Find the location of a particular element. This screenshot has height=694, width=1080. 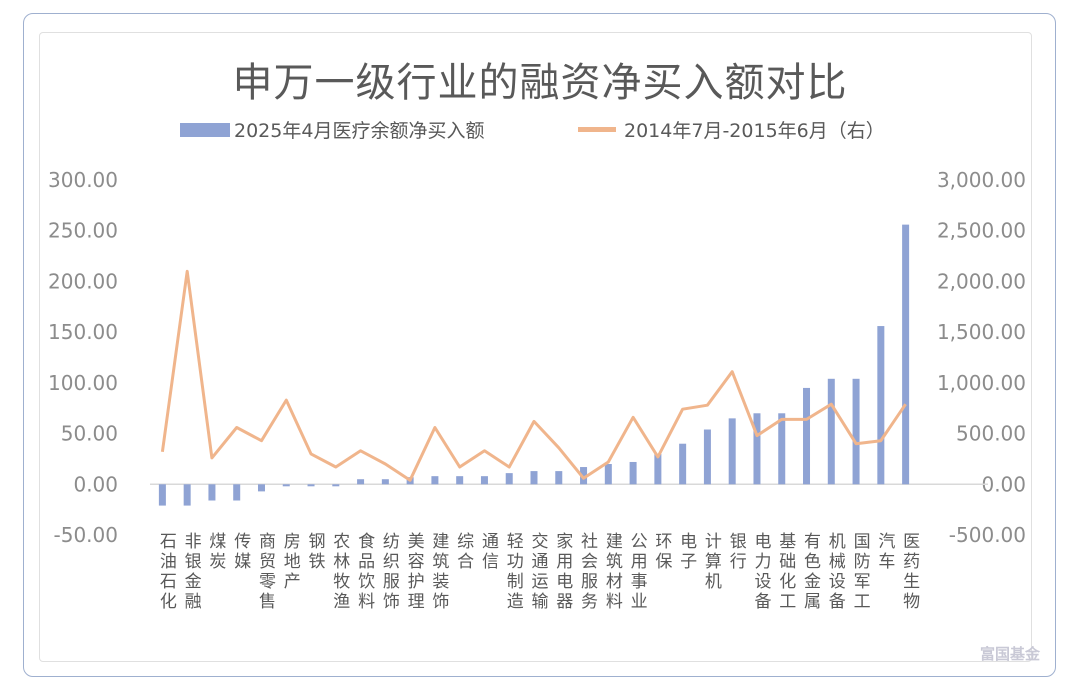

x-tick-label: 纺织服饰 is located at coordinates (391, 572).